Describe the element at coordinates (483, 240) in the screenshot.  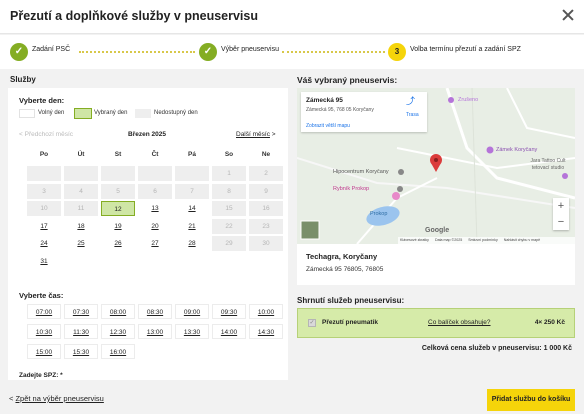
I see `attr-terms: Smluvní podmínky` at that location.